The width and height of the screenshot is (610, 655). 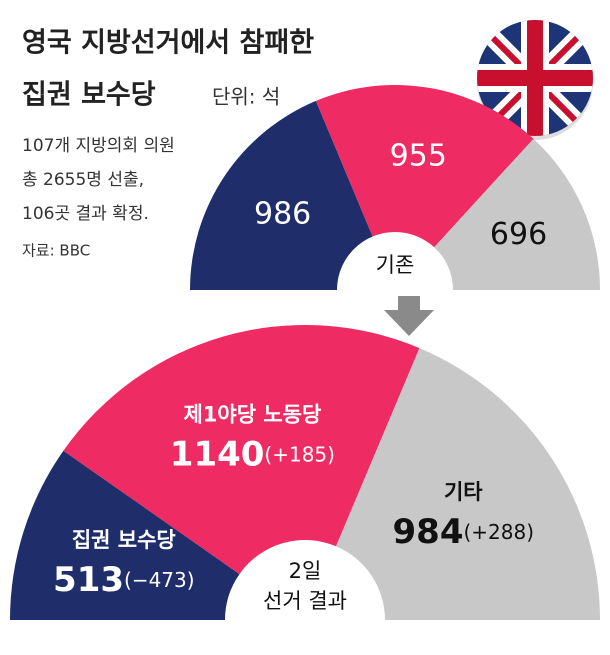 I want to click on value-label: 1140(+185), so click(x=252, y=454).